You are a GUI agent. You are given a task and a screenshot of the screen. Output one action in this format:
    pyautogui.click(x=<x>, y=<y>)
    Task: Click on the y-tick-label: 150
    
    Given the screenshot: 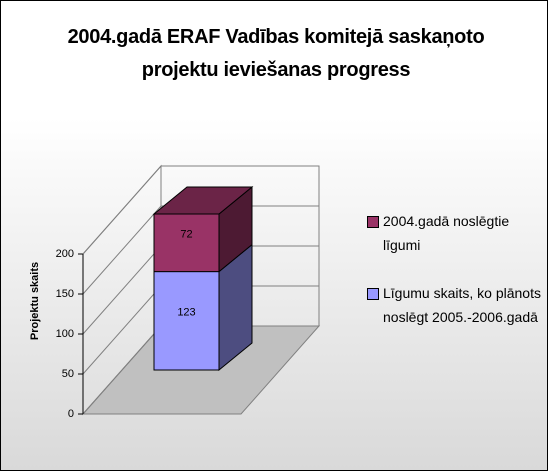 What is the action you would take?
    pyautogui.click(x=65, y=294)
    